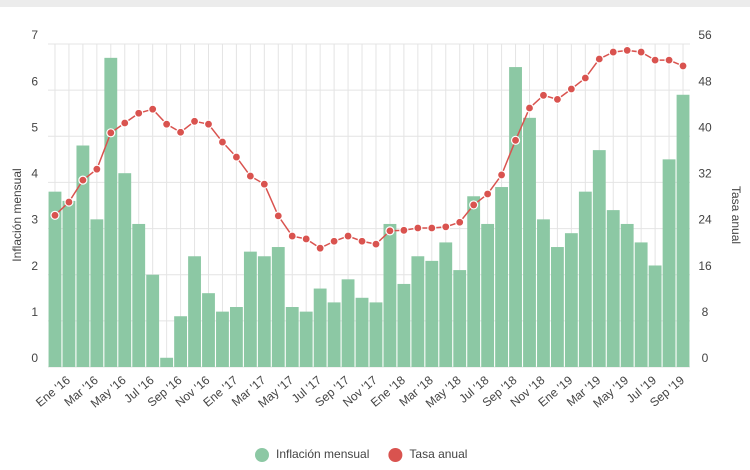 Image resolution: width=750 pixels, height=470 pixels. I want to click on y-tick-label: 3, so click(34, 220).